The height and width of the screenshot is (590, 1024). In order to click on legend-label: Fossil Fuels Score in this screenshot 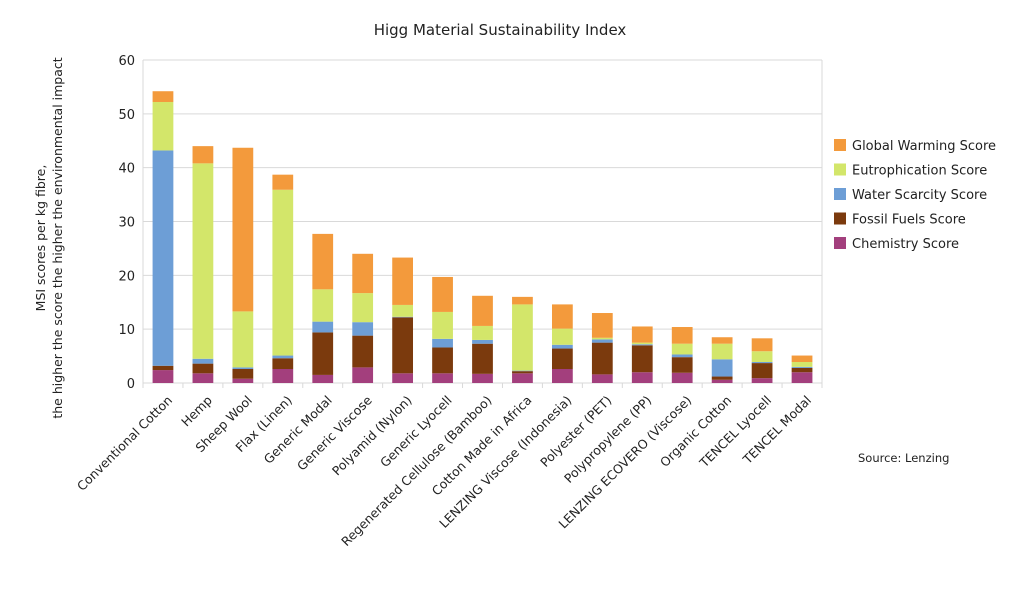, I will do `click(909, 220)`.